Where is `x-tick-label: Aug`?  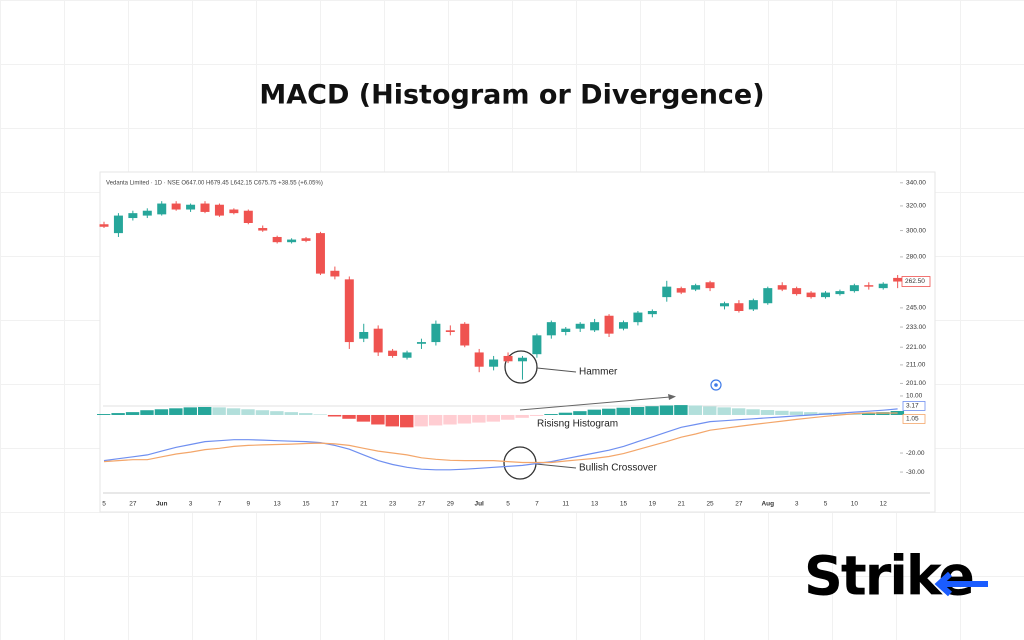 x-tick-label: Aug is located at coordinates (767, 504).